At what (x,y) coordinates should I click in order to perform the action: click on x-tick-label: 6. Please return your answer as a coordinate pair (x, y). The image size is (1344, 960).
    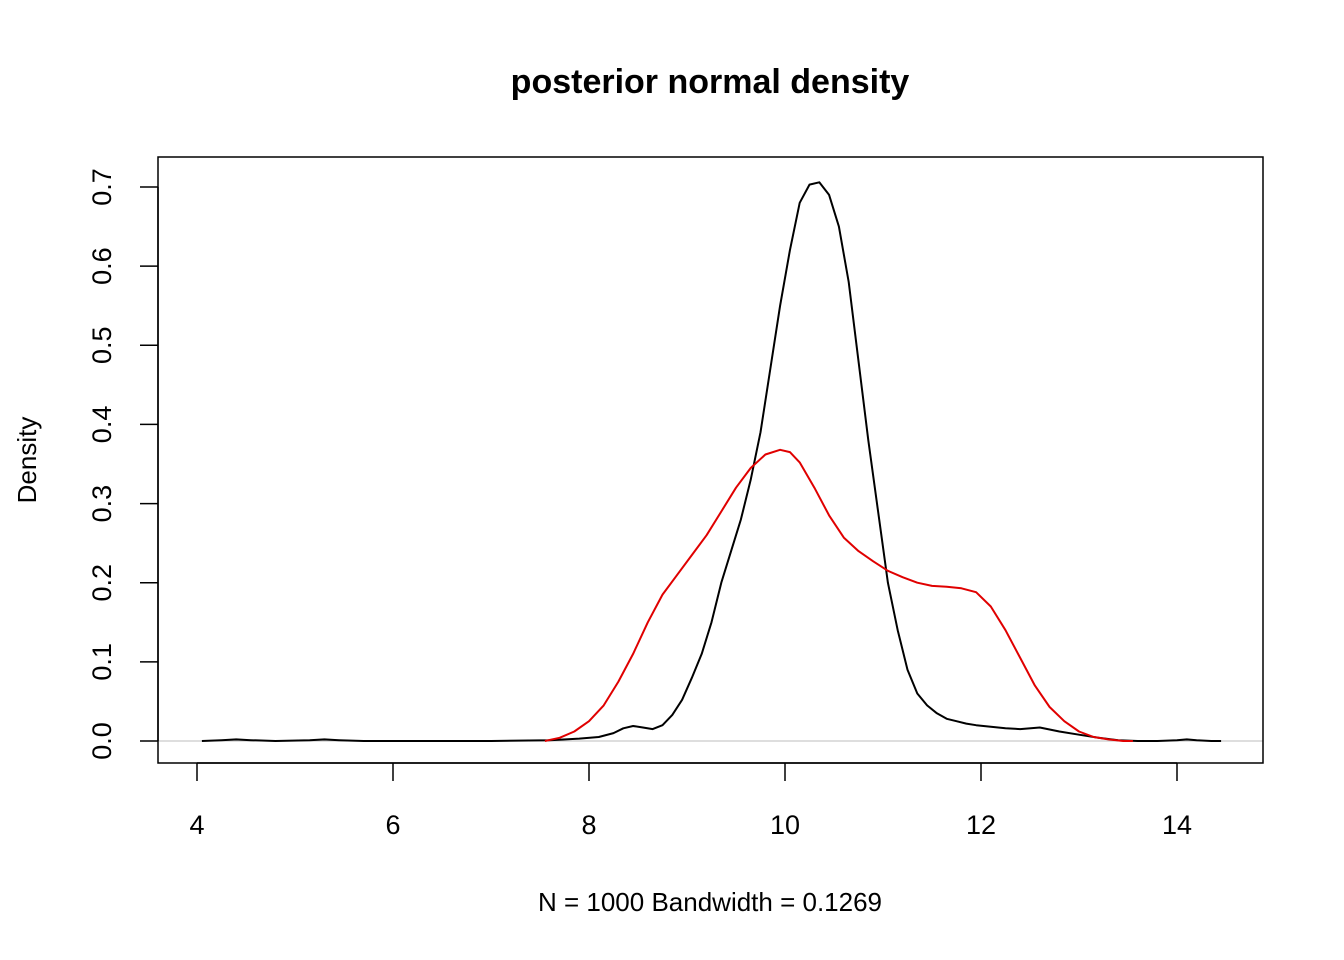
    Looking at the image, I should click on (392, 825).